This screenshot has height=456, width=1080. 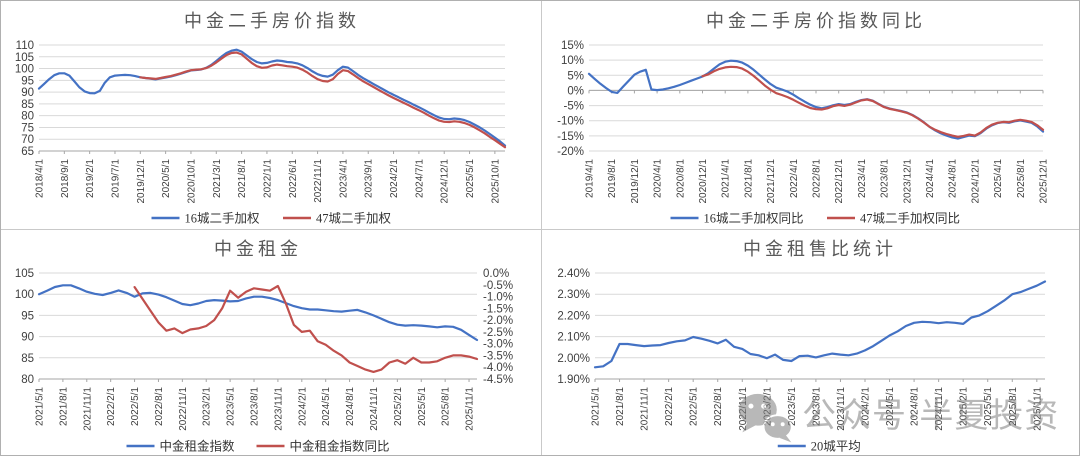 What do you see at coordinates (183, 409) in the screenshot?
I see `x-axis-tick-label: 2022/11/1` at bounding box center [183, 409].